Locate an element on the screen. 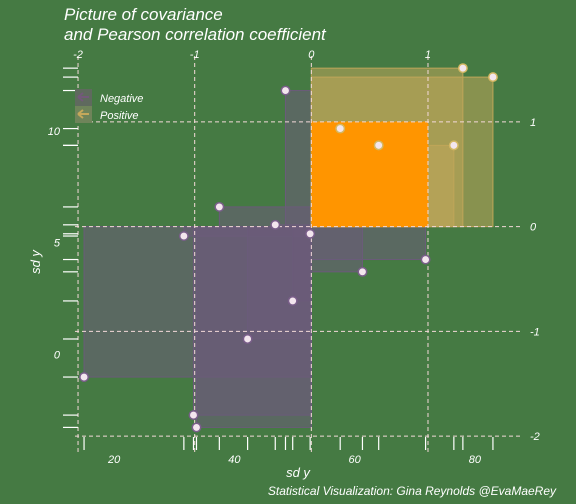  legend-label-negative: Negative is located at coordinates (121, 99).